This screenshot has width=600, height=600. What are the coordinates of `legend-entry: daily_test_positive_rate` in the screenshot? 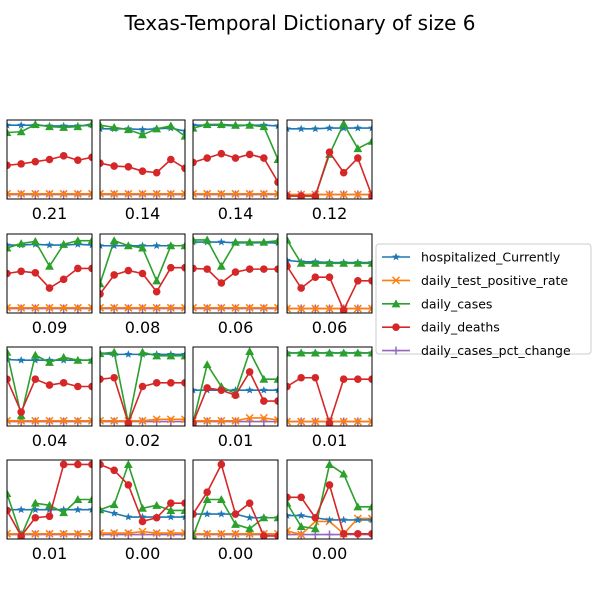 It's located at (475, 280).